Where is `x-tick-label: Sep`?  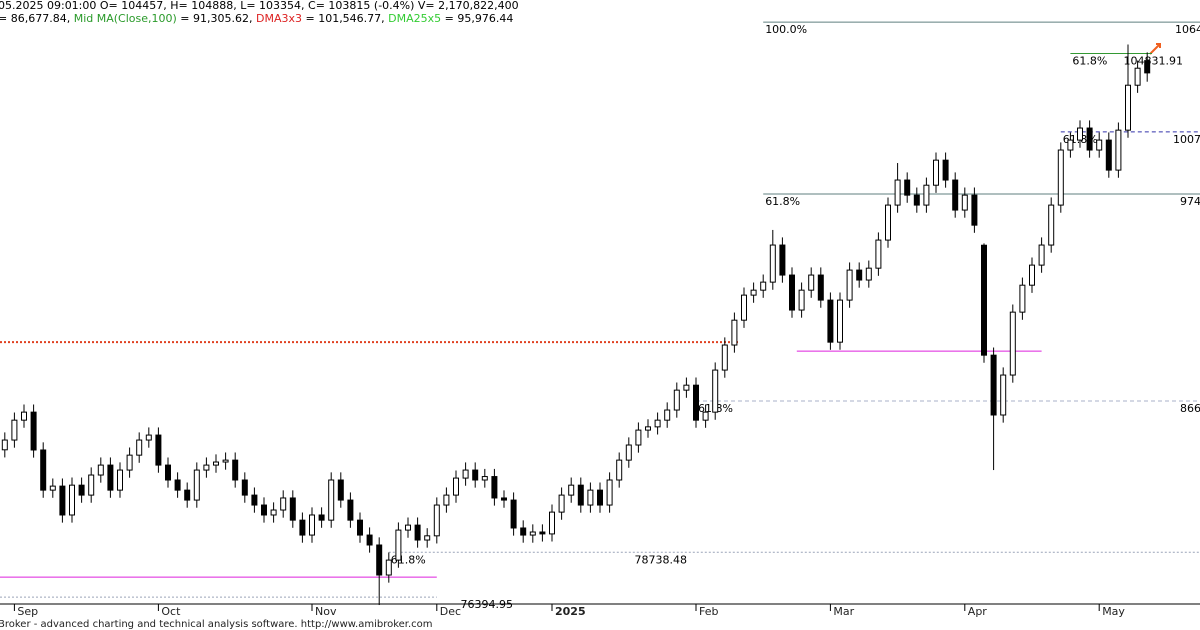 x-tick-label: Sep is located at coordinates (27, 611).